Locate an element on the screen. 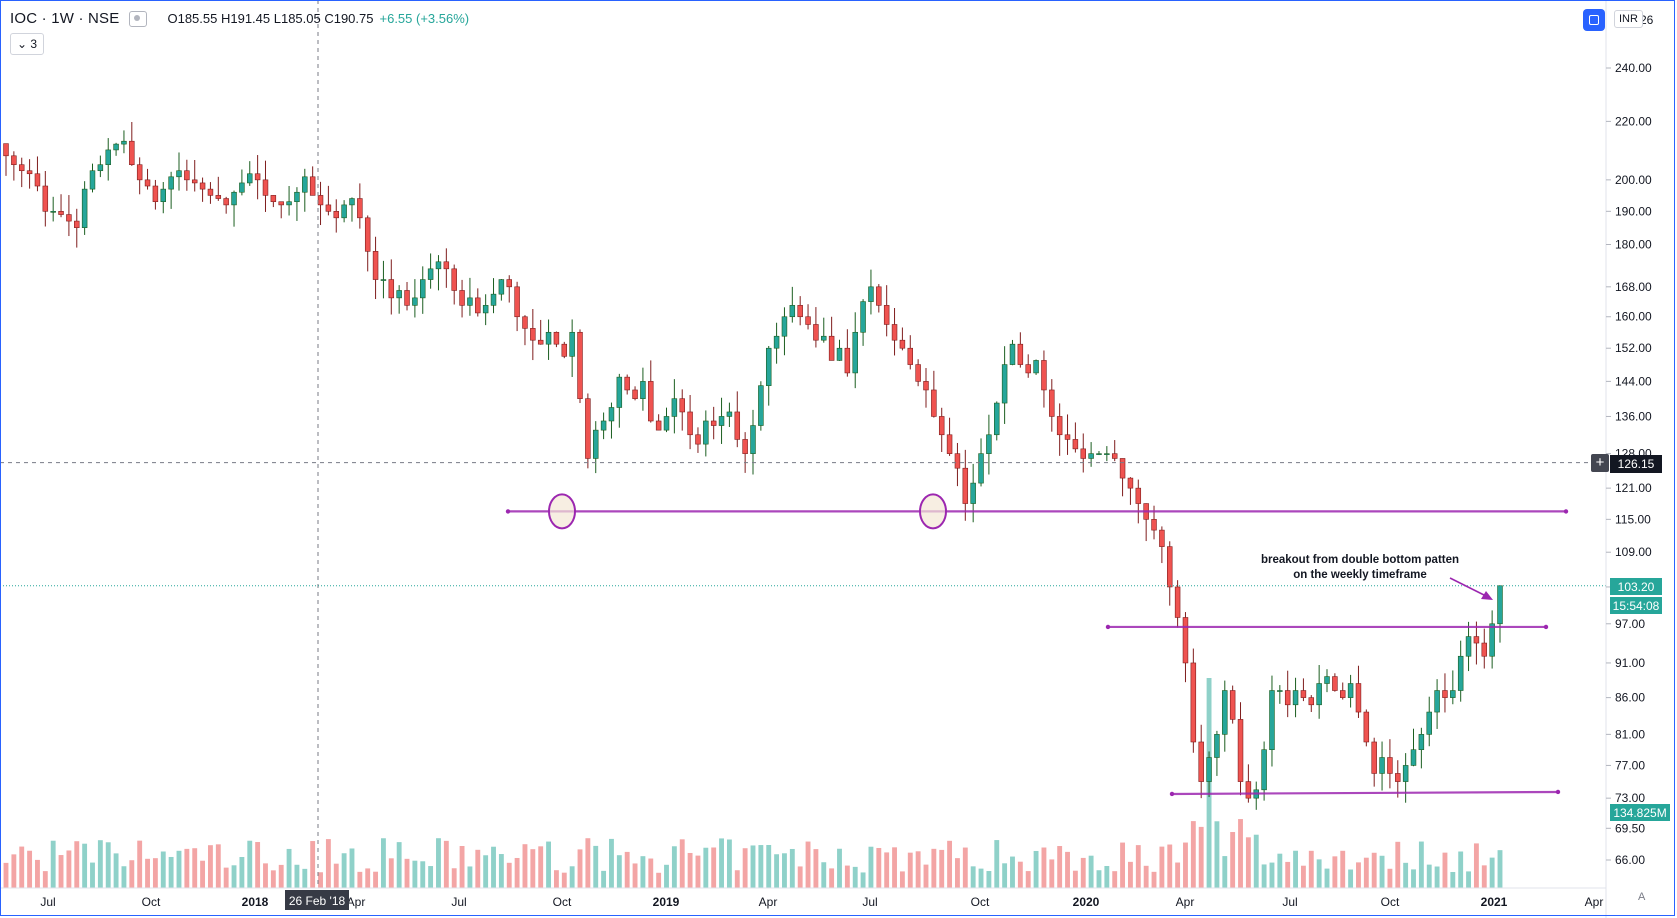  level-line is located at coordinates (1365, 793).